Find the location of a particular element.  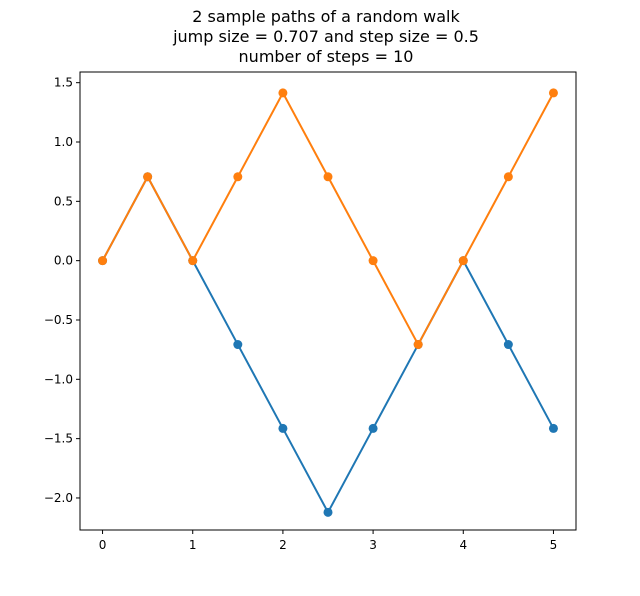

y-axis-ticks: 1.5 1.0 0.5 0.0 −0.5 −1.0 −1.5 −2.0 is located at coordinates (62, 290).